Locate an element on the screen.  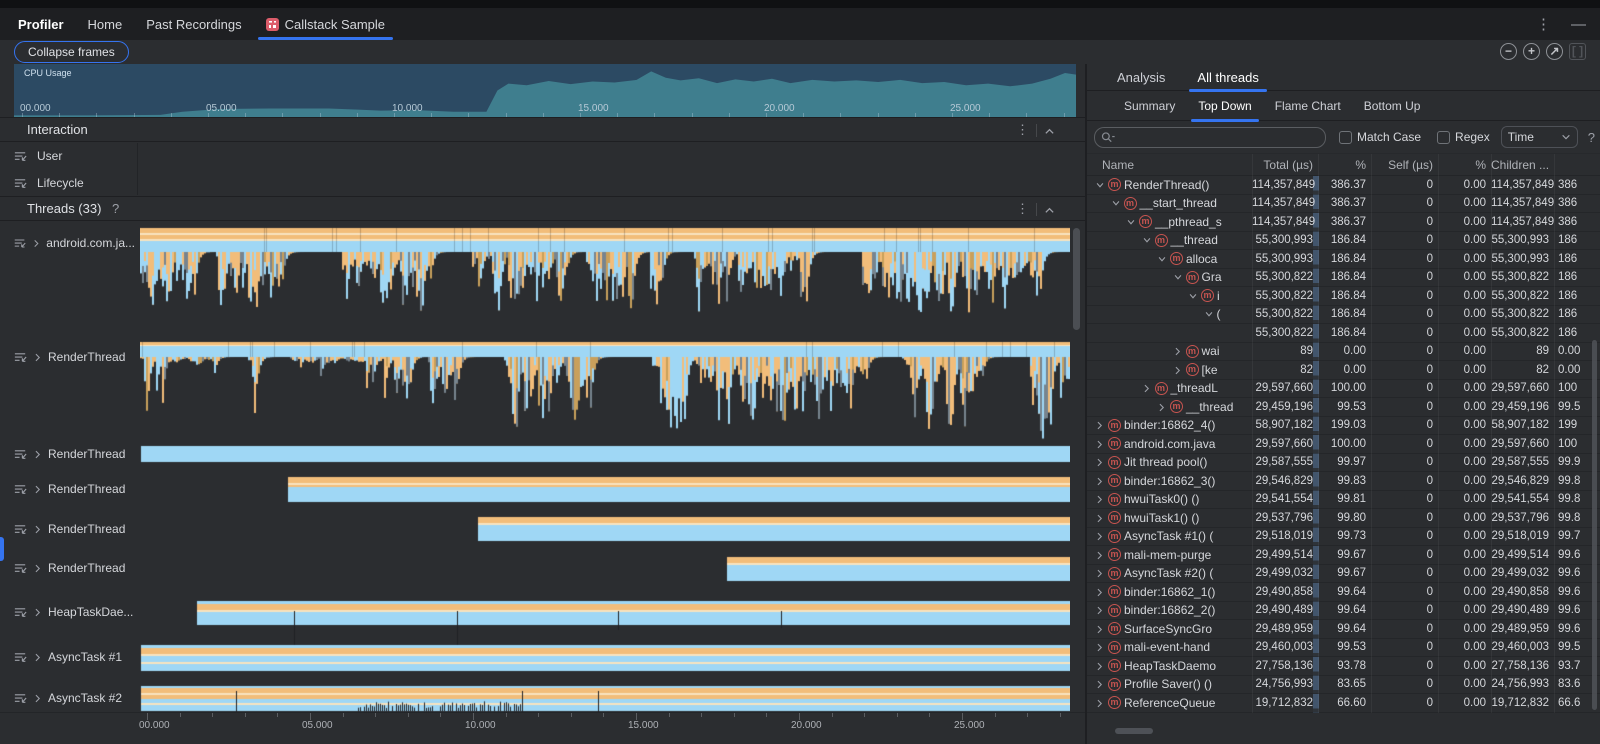
table-row: (55,300,822 186.84 0 0.00 55,300,822 186 is located at coordinates (1343, 315).